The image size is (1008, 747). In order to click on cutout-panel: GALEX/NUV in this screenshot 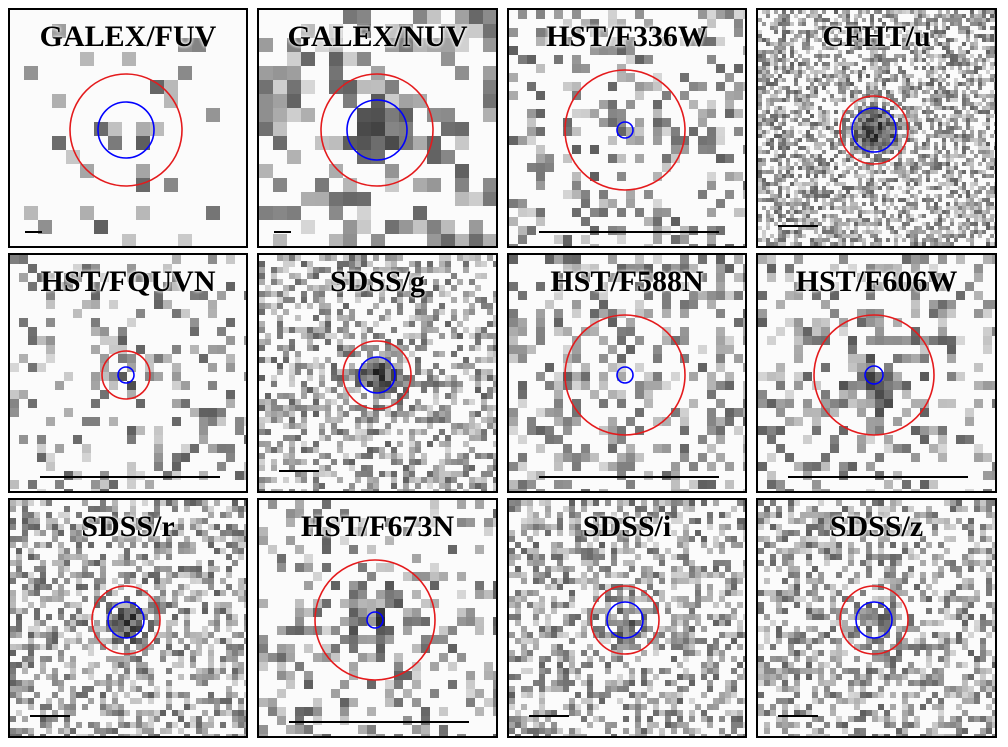, I will do `click(377, 128)`.